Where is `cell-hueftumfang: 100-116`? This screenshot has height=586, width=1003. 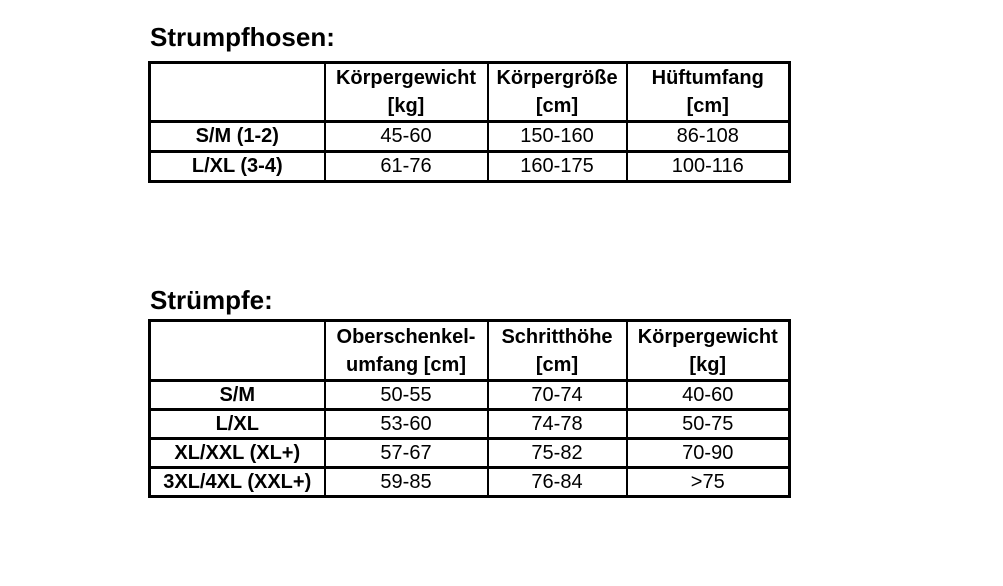 cell-hueftumfang: 100-116 is located at coordinates (708, 166).